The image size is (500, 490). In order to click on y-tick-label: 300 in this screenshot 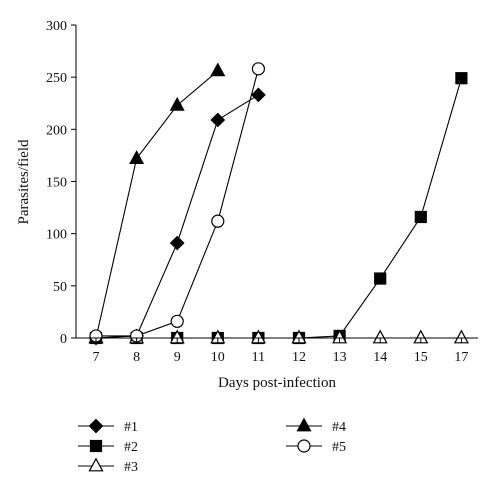, I will do `click(56, 26)`.